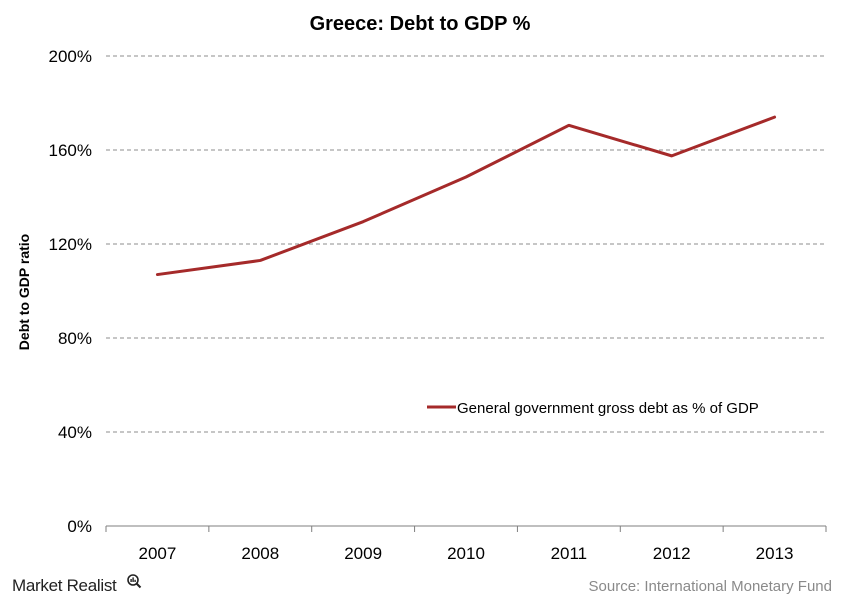 The width and height of the screenshot is (842, 602). I want to click on magnifier-icon, so click(134, 581).